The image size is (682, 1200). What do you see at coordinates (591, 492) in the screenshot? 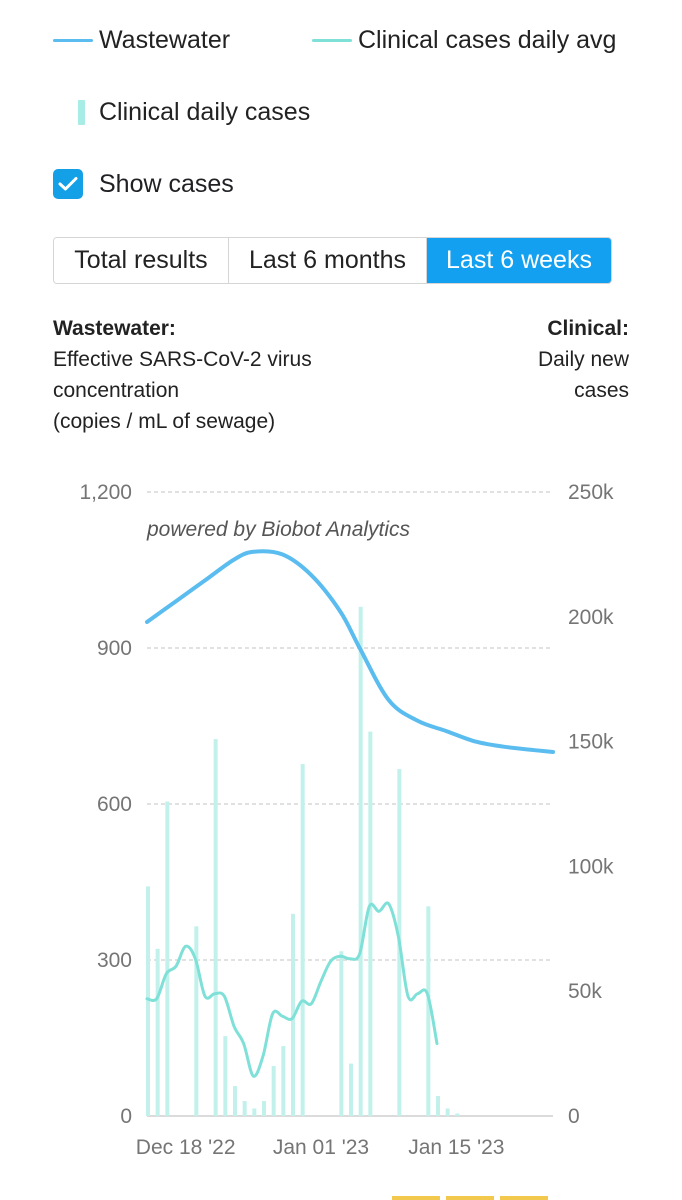
I see `y-right-tick-label: 250k` at bounding box center [591, 492].